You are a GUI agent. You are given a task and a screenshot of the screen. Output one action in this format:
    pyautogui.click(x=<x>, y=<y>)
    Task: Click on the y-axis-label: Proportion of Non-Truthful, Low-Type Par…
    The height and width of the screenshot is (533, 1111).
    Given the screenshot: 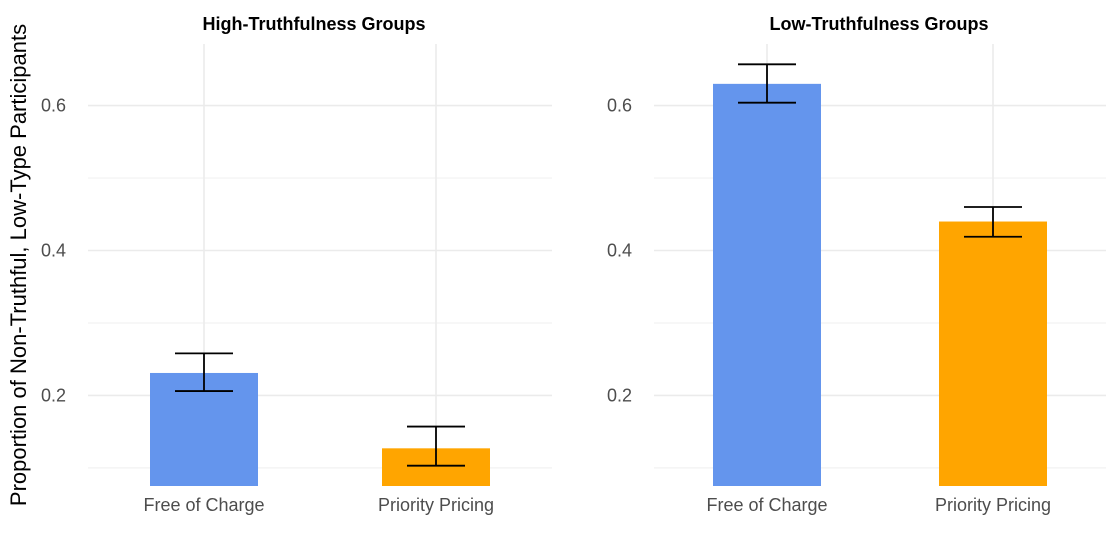 What is the action you would take?
    pyautogui.click(x=18, y=265)
    